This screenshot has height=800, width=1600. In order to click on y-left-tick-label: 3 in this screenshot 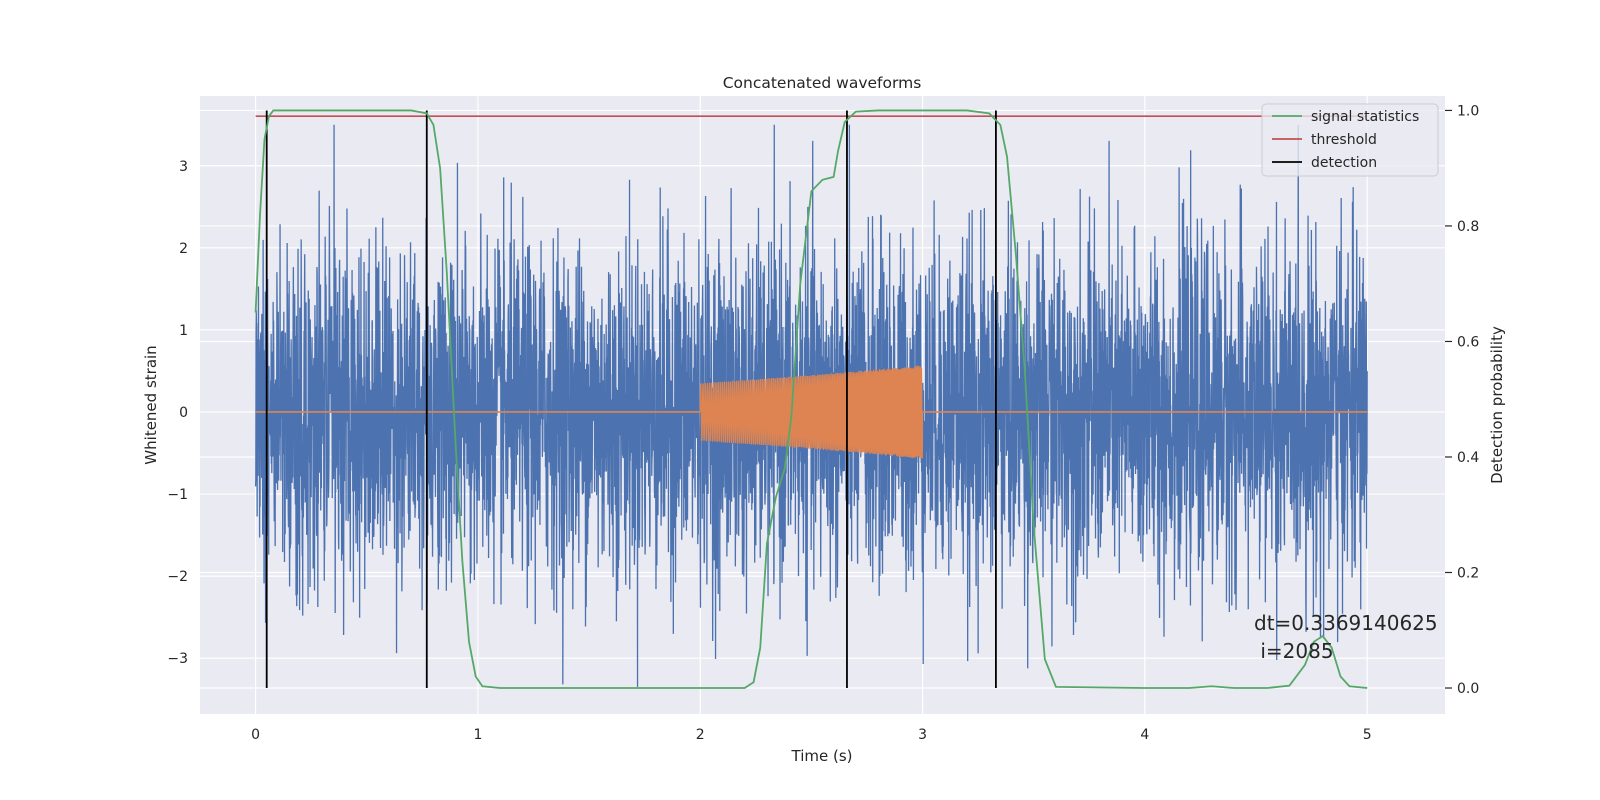, I will do `click(183, 167)`.